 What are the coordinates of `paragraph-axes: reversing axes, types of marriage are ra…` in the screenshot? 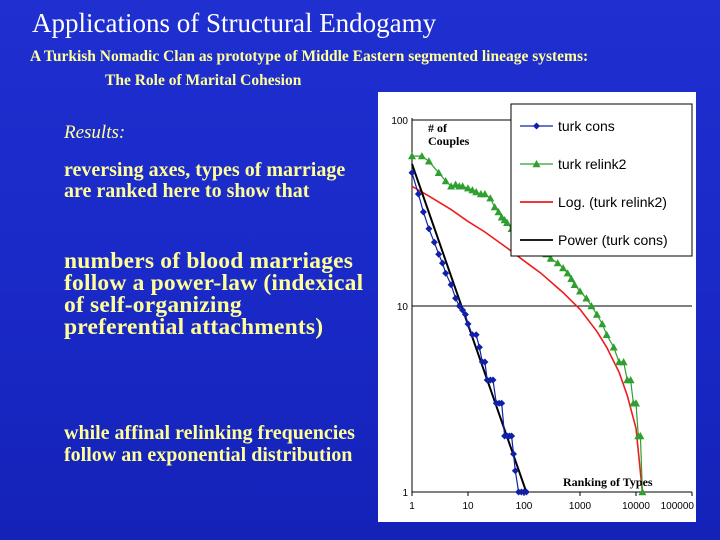 It's located at (205, 180).